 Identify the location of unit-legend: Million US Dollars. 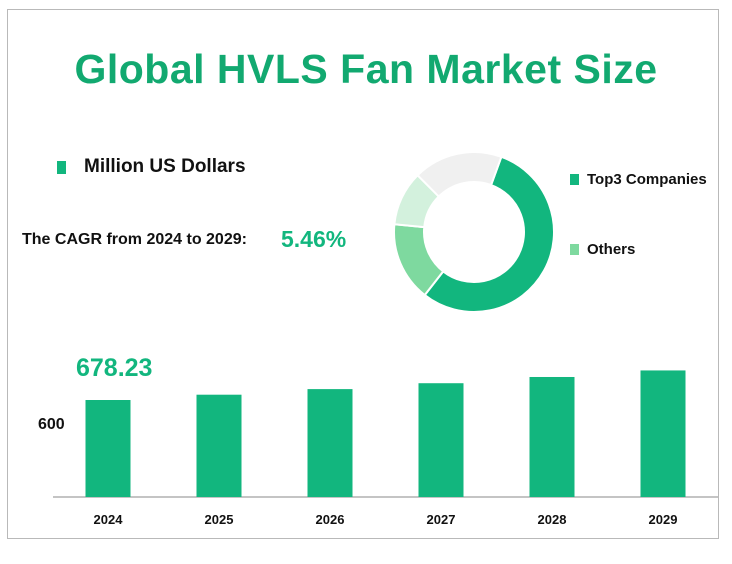
(151, 167).